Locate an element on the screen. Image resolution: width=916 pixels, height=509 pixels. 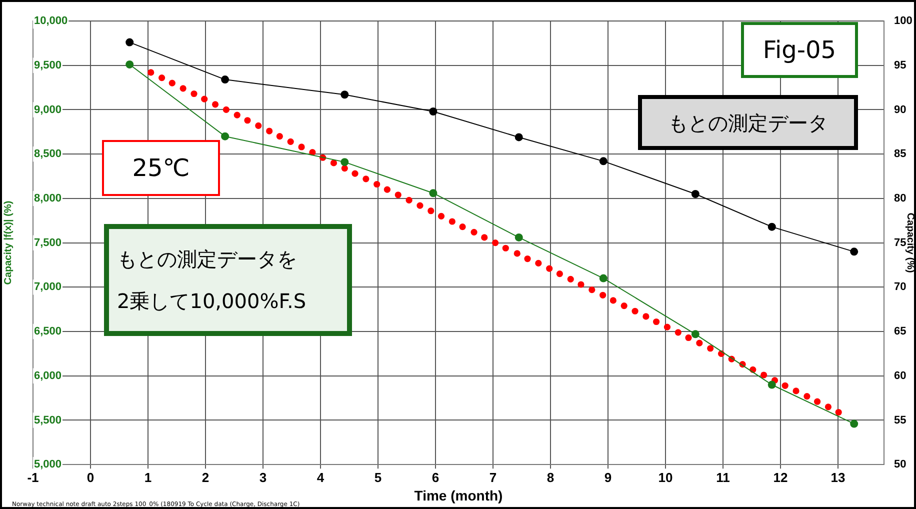
y2-tick-label: 70 is located at coordinates (900, 287).